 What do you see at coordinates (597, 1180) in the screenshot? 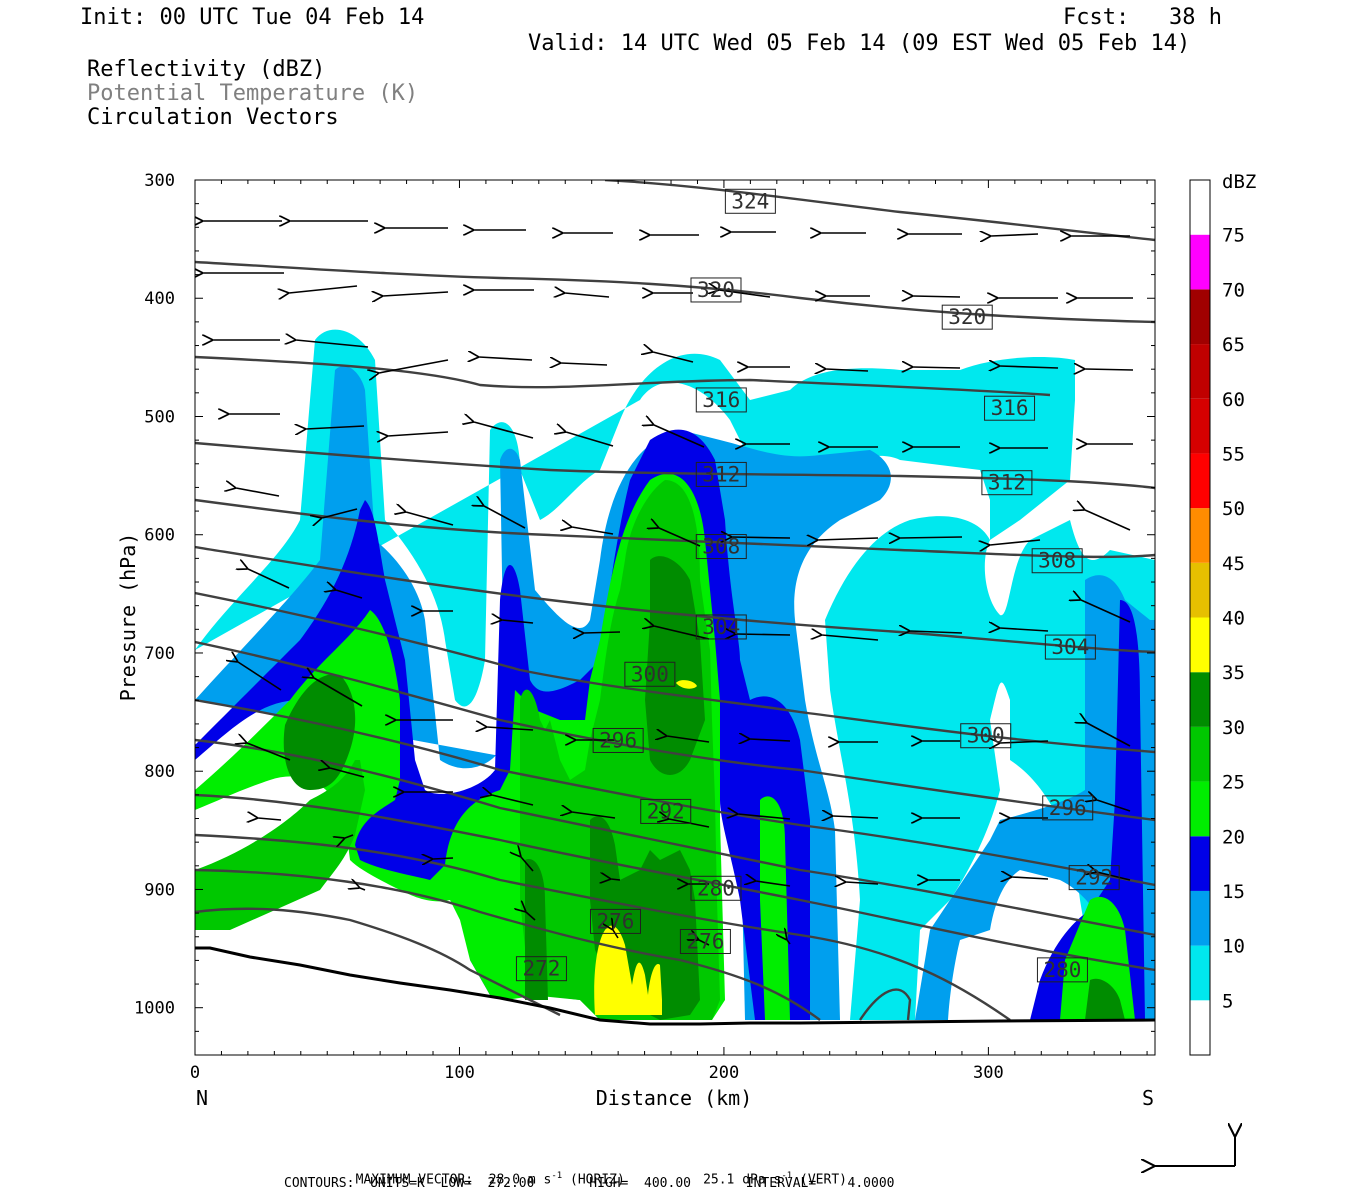
I see `max-vector-horiz-tag: (HORIZ)` at bounding box center [597, 1180].